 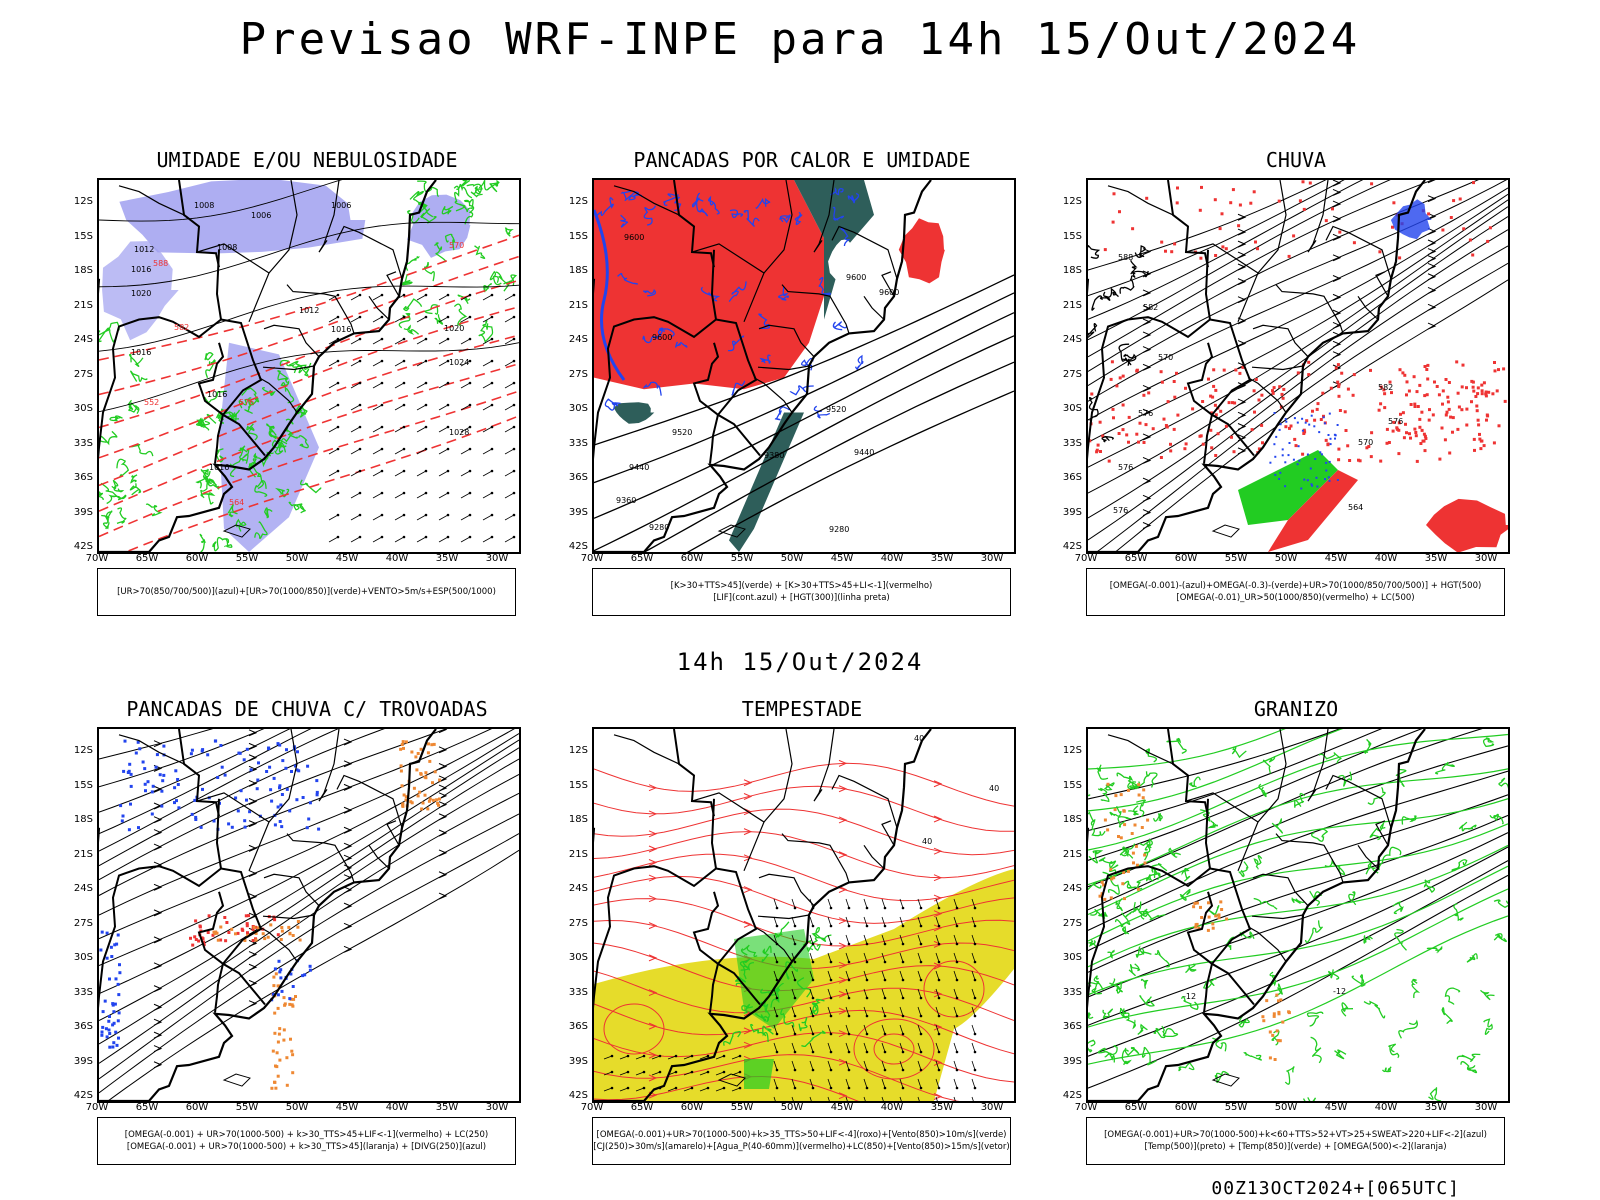 I want to click on map-frame: 40 40 40, so click(x=804, y=915).